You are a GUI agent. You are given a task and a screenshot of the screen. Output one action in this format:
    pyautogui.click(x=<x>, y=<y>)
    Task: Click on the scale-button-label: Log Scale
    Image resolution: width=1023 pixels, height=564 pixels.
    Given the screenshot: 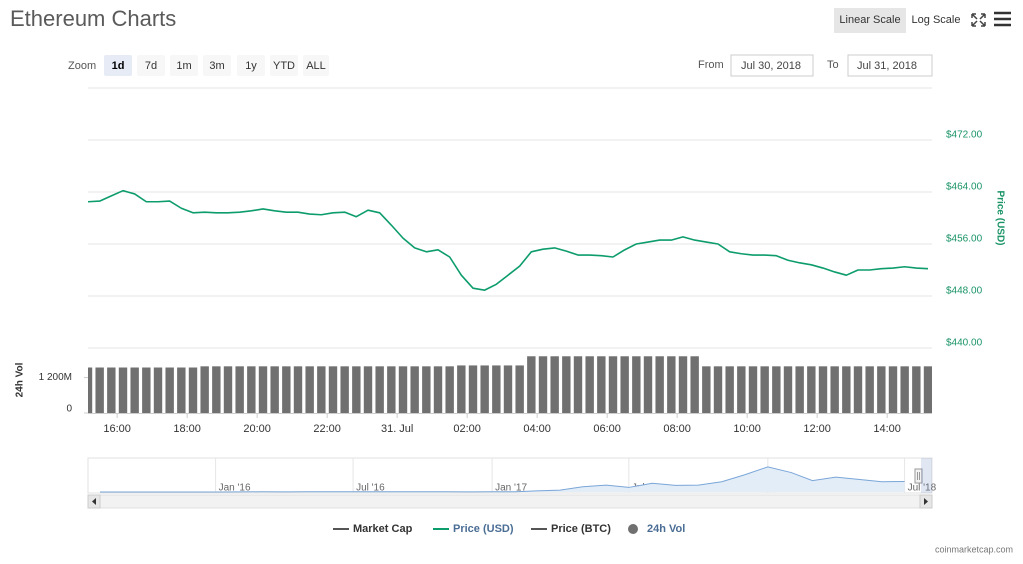 What is the action you would take?
    pyautogui.click(x=936, y=20)
    